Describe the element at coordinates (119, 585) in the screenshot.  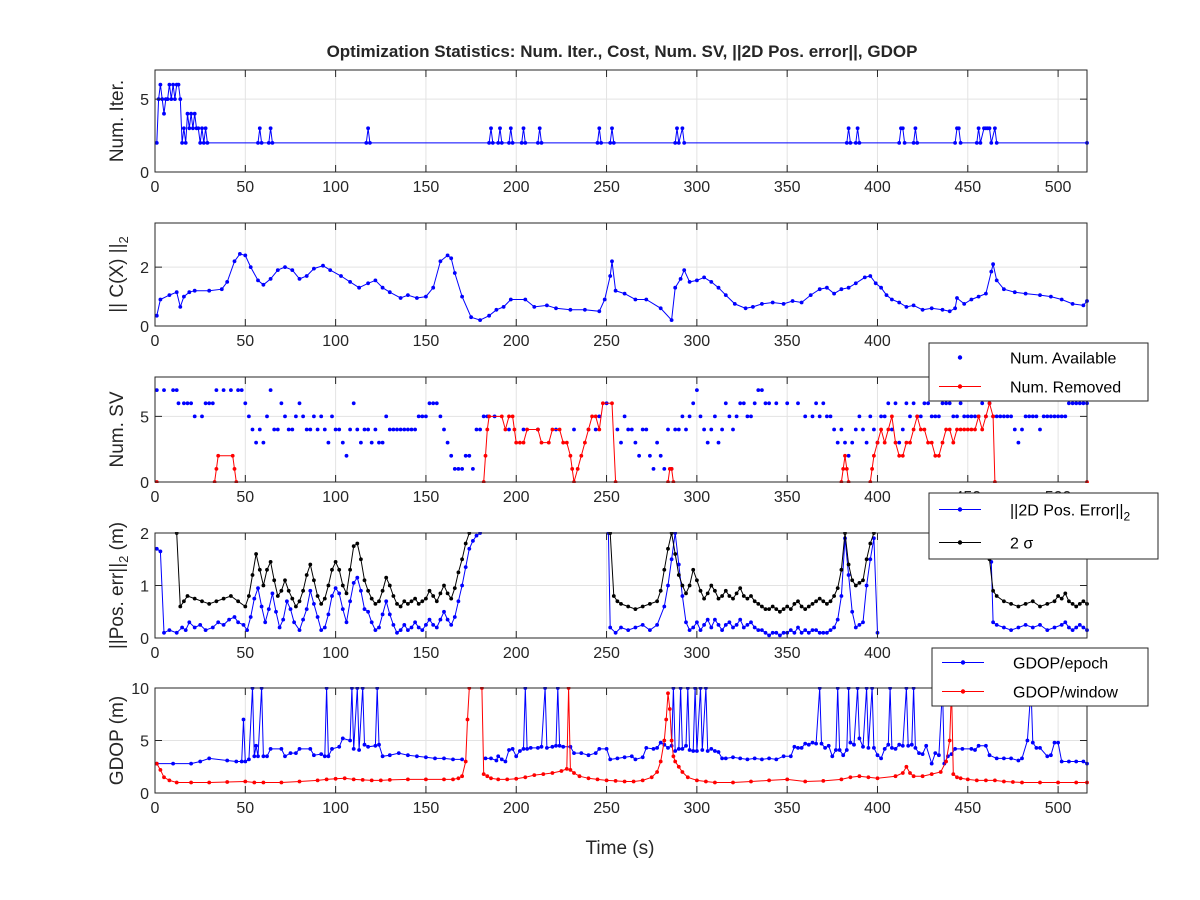
I see `y-axis-label: ||Pos. err||2 (m)` at that location.